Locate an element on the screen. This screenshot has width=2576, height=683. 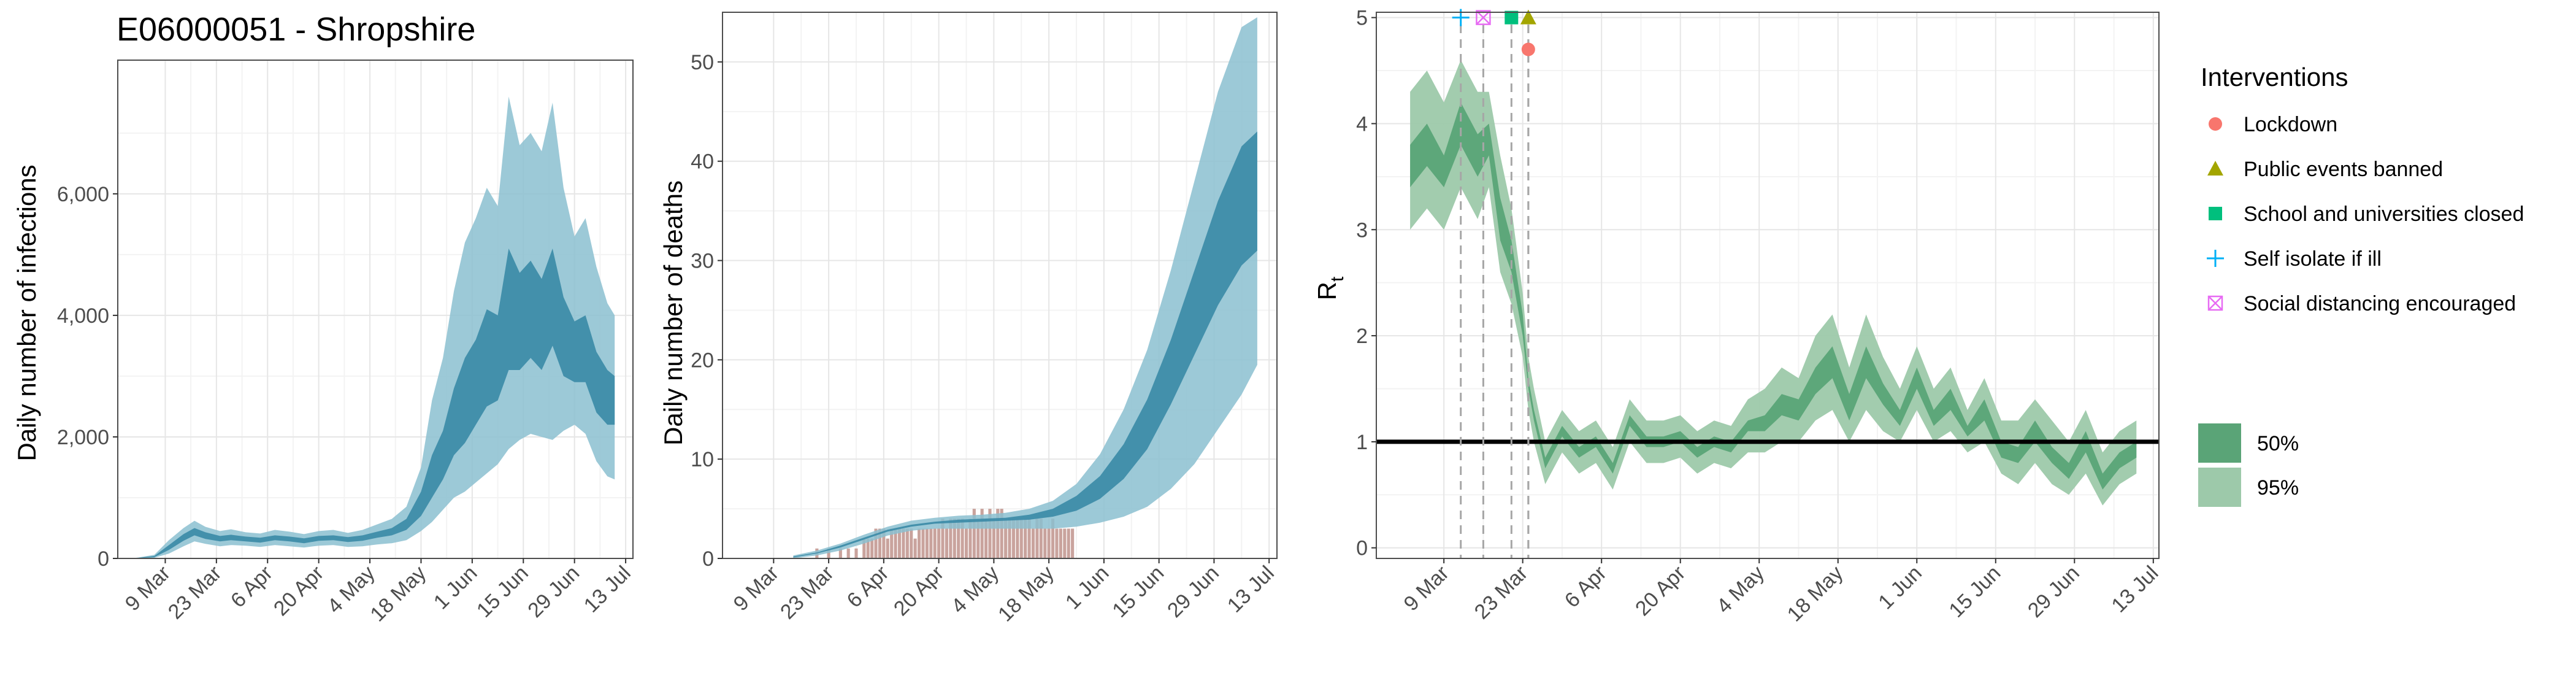
y-tick-label: 30 is located at coordinates (702, 261).